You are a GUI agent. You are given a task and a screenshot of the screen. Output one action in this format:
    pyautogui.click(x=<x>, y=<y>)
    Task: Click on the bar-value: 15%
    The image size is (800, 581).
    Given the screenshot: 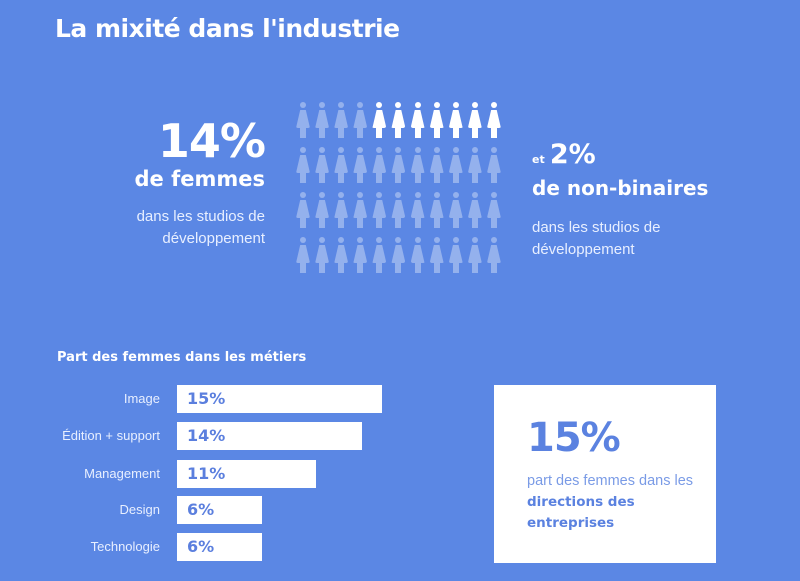 What is the action you would take?
    pyautogui.click(x=206, y=398)
    